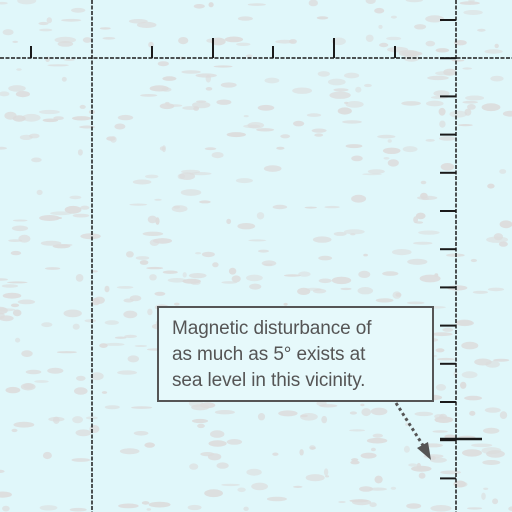 The height and width of the screenshot is (512, 512). Describe the element at coordinates (302, 329) in the screenshot. I see `note-line-1: Magnetic disturbance of` at that location.